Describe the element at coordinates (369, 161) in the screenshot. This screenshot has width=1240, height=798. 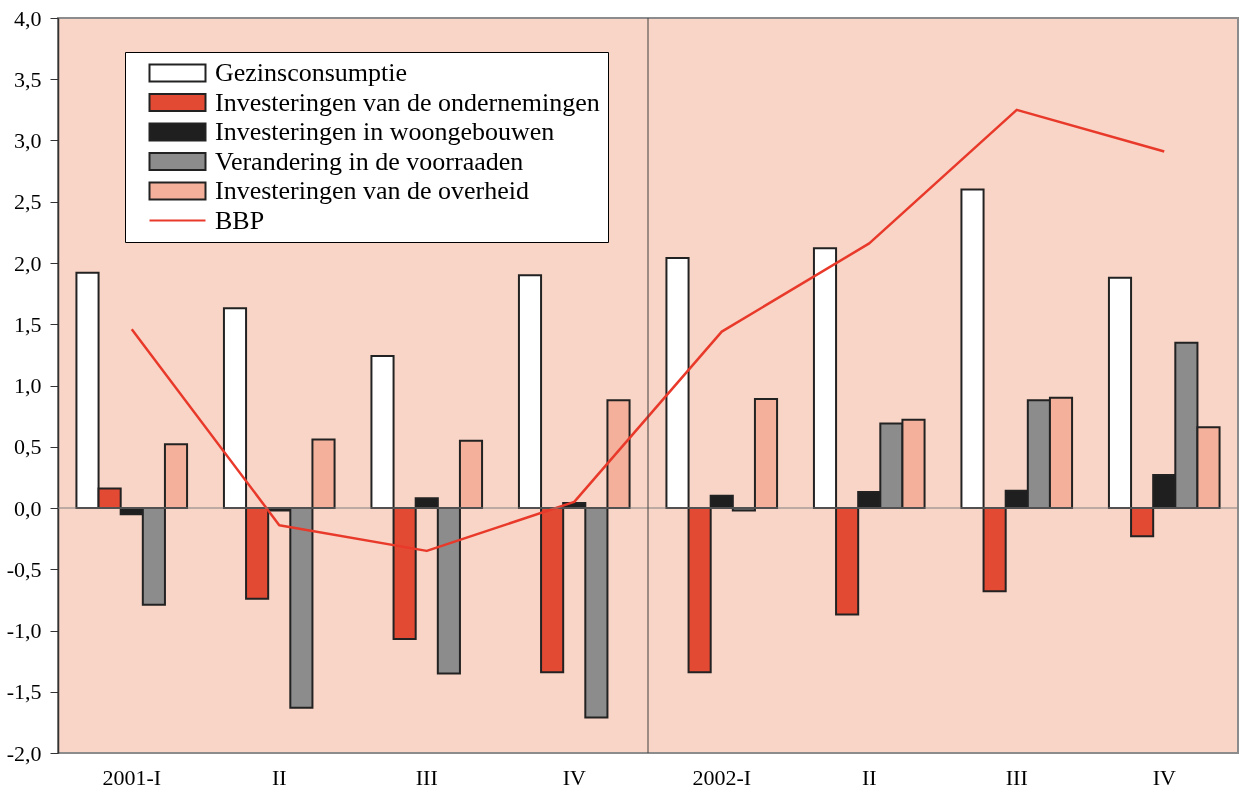
I see `legend-label: Verandering in de voorraaden` at that location.